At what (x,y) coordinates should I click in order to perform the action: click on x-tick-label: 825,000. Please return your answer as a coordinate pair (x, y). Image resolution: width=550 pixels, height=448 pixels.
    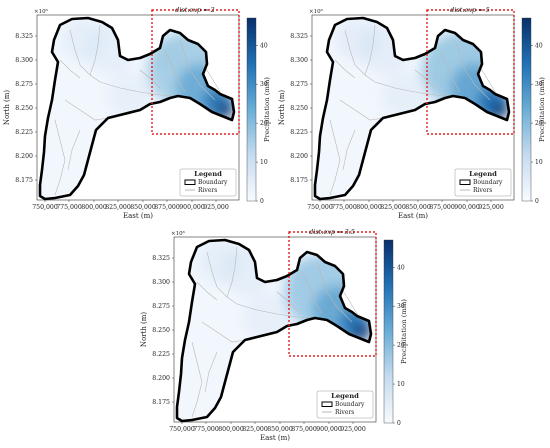
    Looking at the image, I should click on (393, 207).